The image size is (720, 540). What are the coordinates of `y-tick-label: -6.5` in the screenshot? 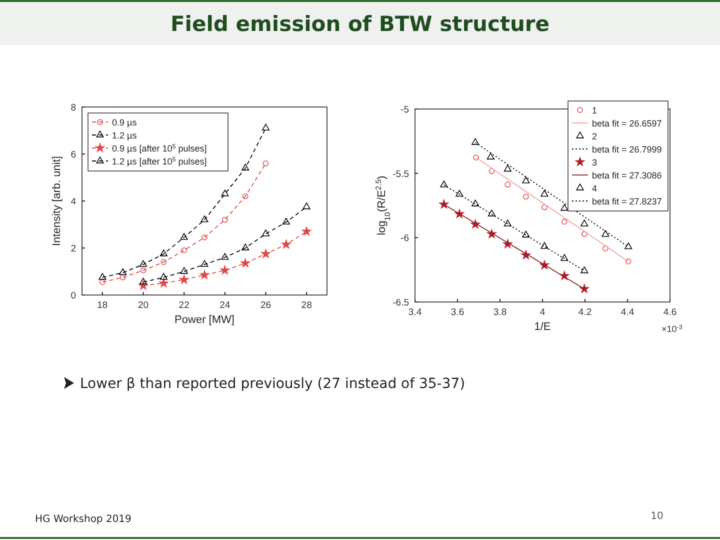 It's located at (400, 303).